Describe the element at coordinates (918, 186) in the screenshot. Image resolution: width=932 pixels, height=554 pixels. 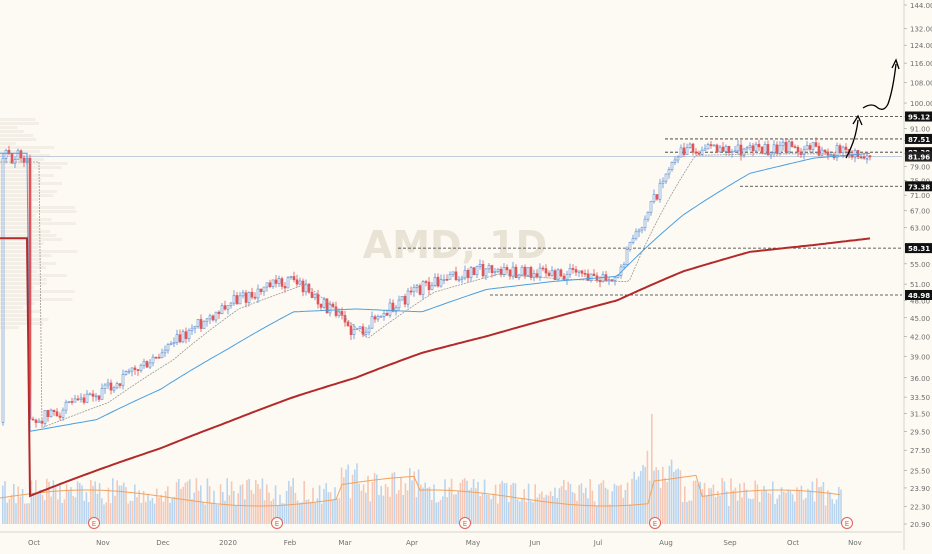
I see `price-level-tag` at that location.